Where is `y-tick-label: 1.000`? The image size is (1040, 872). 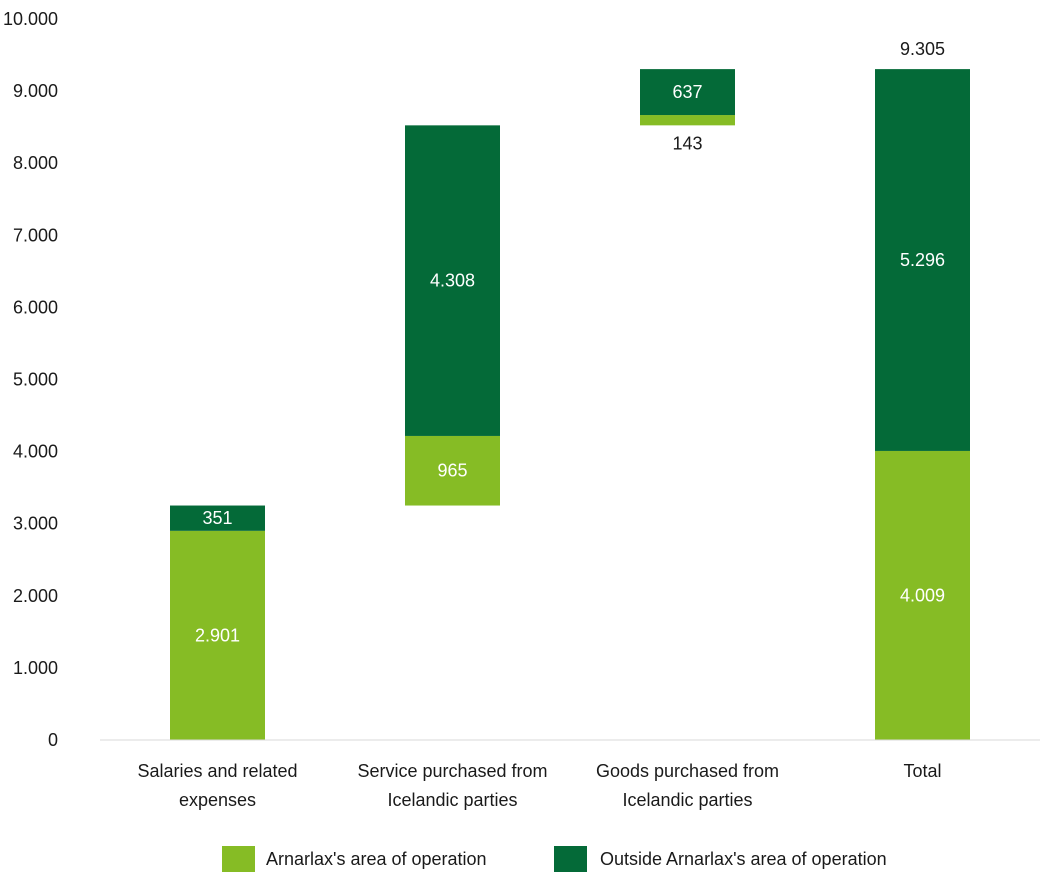 y-tick-label: 1.000 is located at coordinates (35, 668).